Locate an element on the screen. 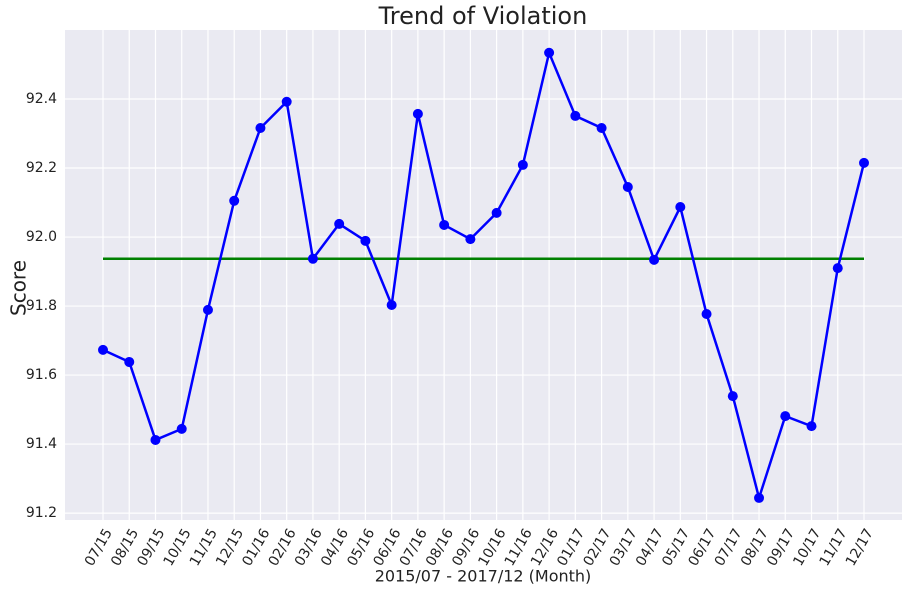 Image resolution: width=908 pixels, height=595 pixels. y-tick-label: 92.4 is located at coordinates (41, 99).